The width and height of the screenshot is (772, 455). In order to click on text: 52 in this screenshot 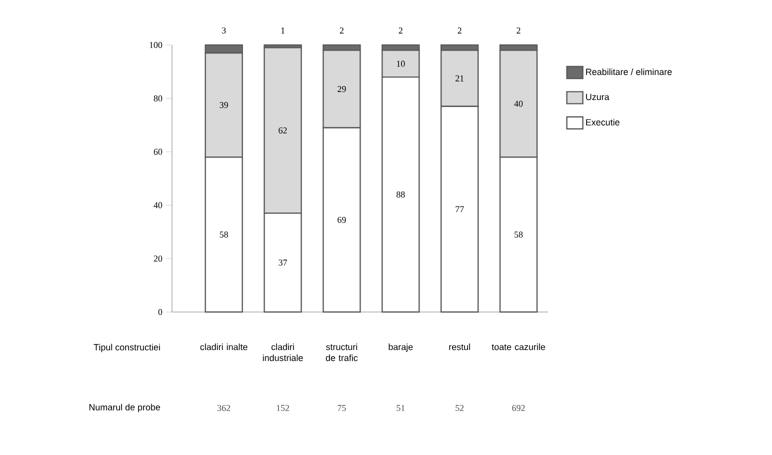, I will do `click(460, 408)`.